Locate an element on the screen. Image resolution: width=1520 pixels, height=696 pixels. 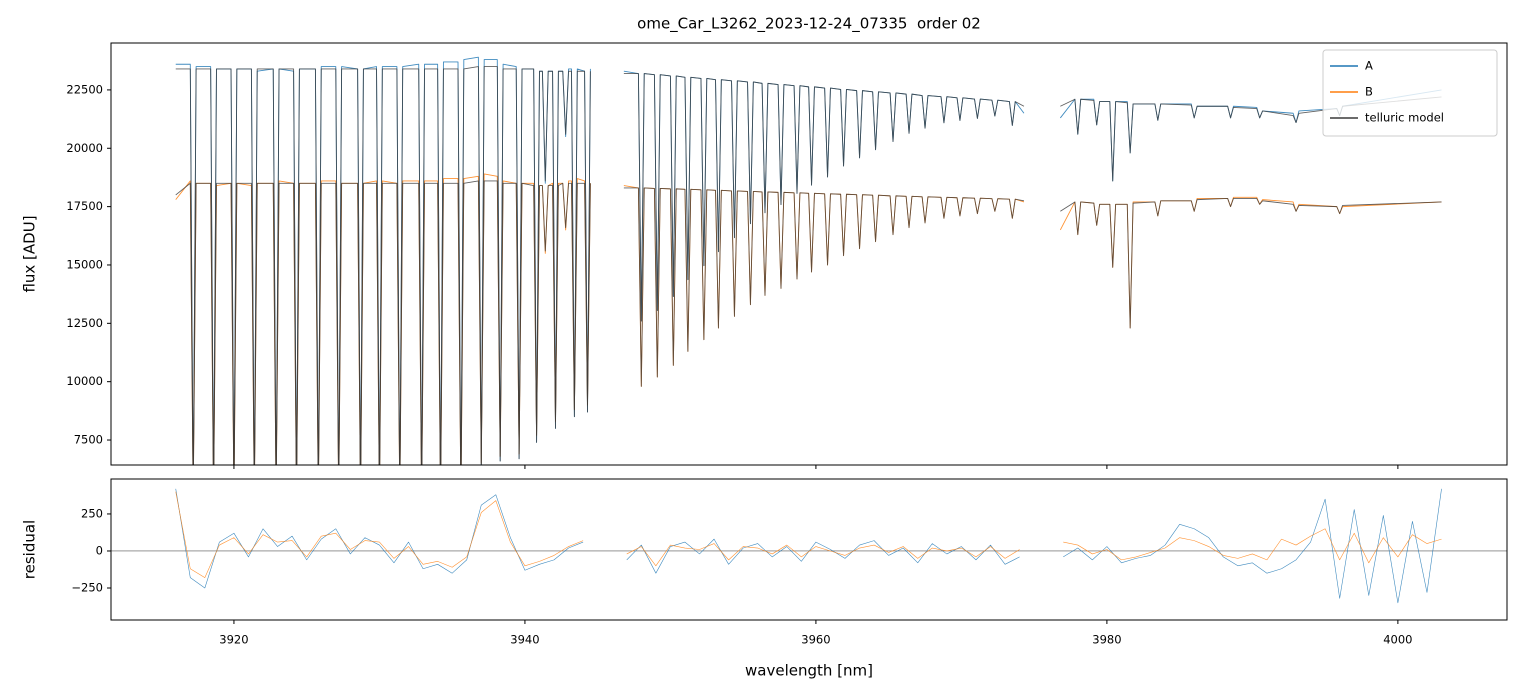
legend-label: B is located at coordinates (1369, 92).